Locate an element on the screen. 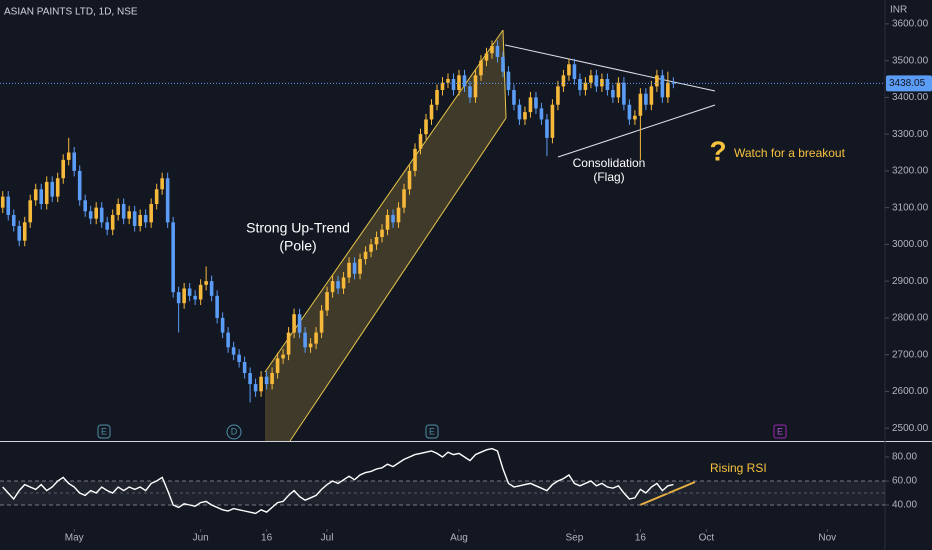 The image size is (932, 550). x-tick-label: Nov is located at coordinates (827, 538).